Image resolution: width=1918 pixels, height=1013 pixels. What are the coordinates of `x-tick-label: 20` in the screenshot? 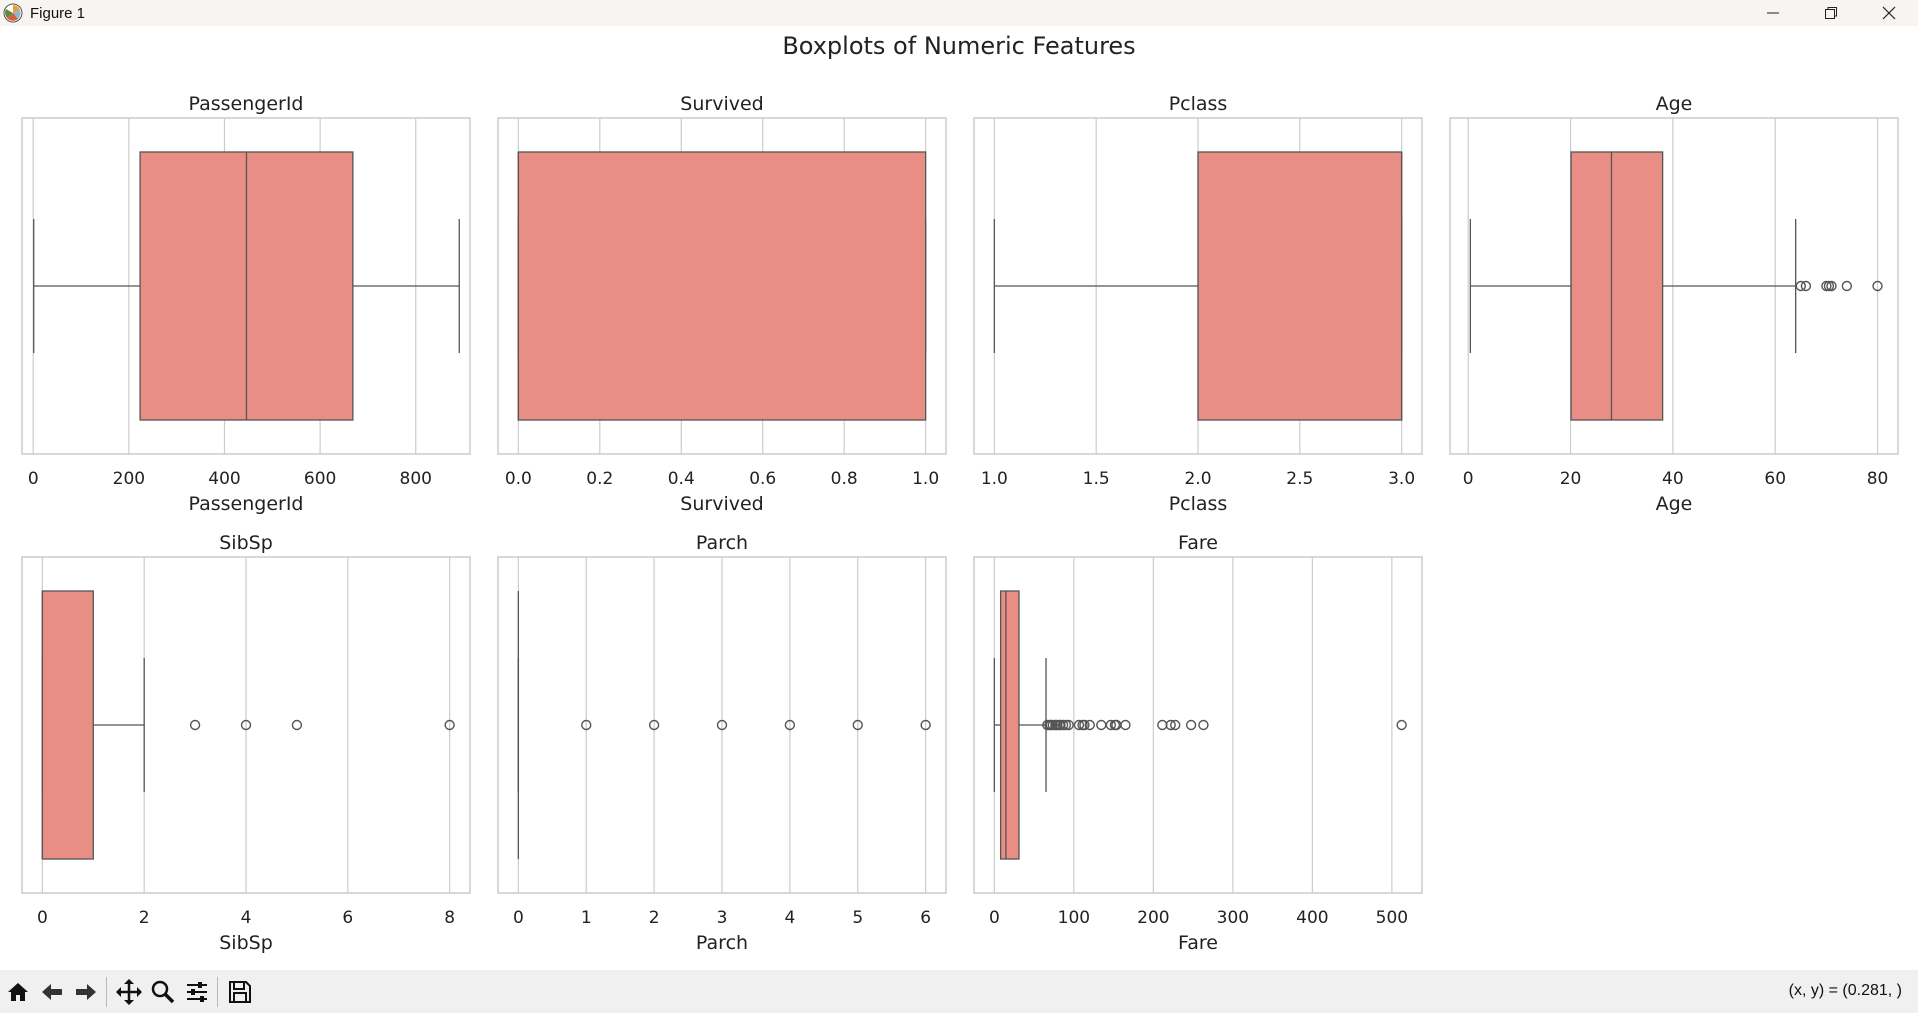 It's located at (1571, 479).